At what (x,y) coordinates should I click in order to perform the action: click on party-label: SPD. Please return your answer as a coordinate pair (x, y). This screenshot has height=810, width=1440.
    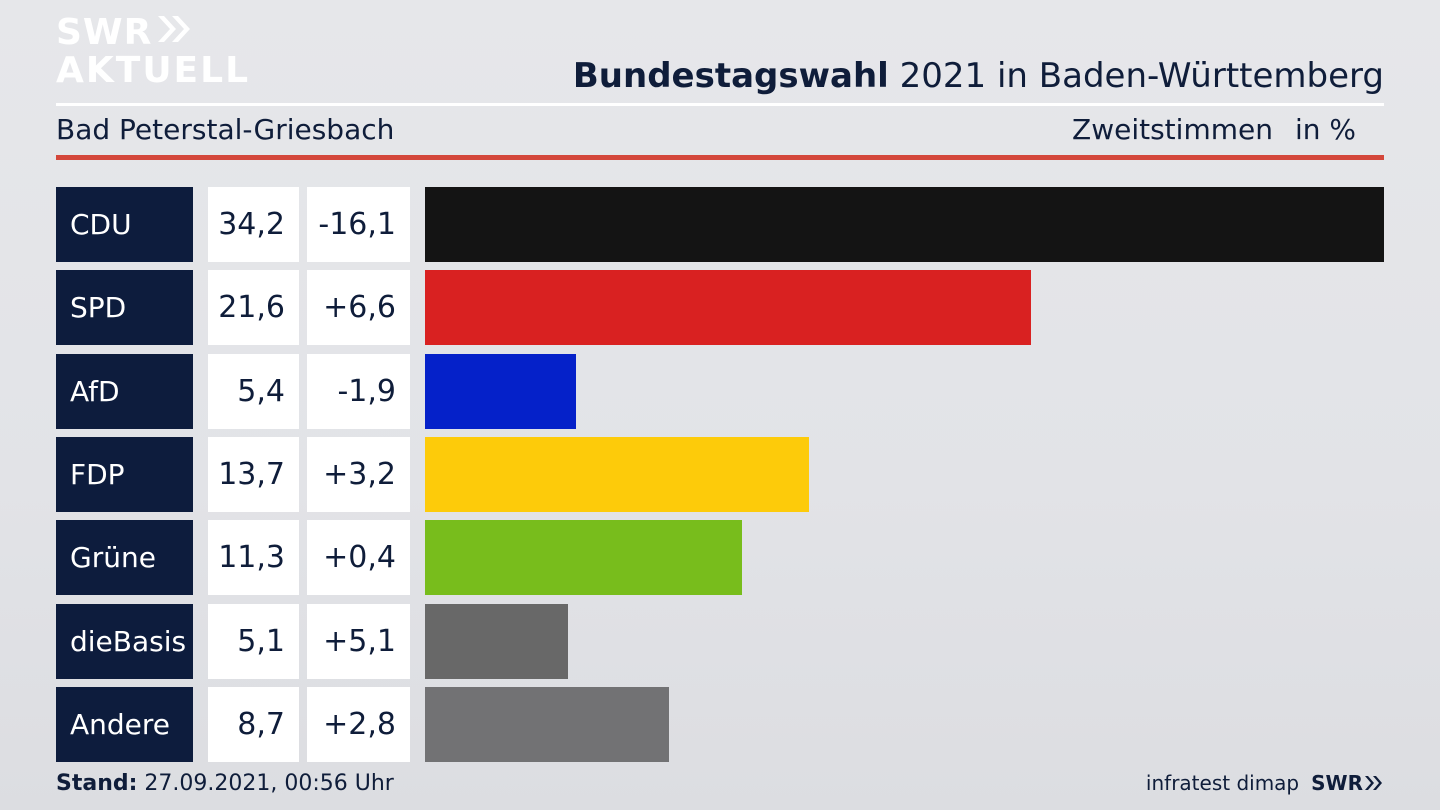
    Looking at the image, I should click on (124, 308).